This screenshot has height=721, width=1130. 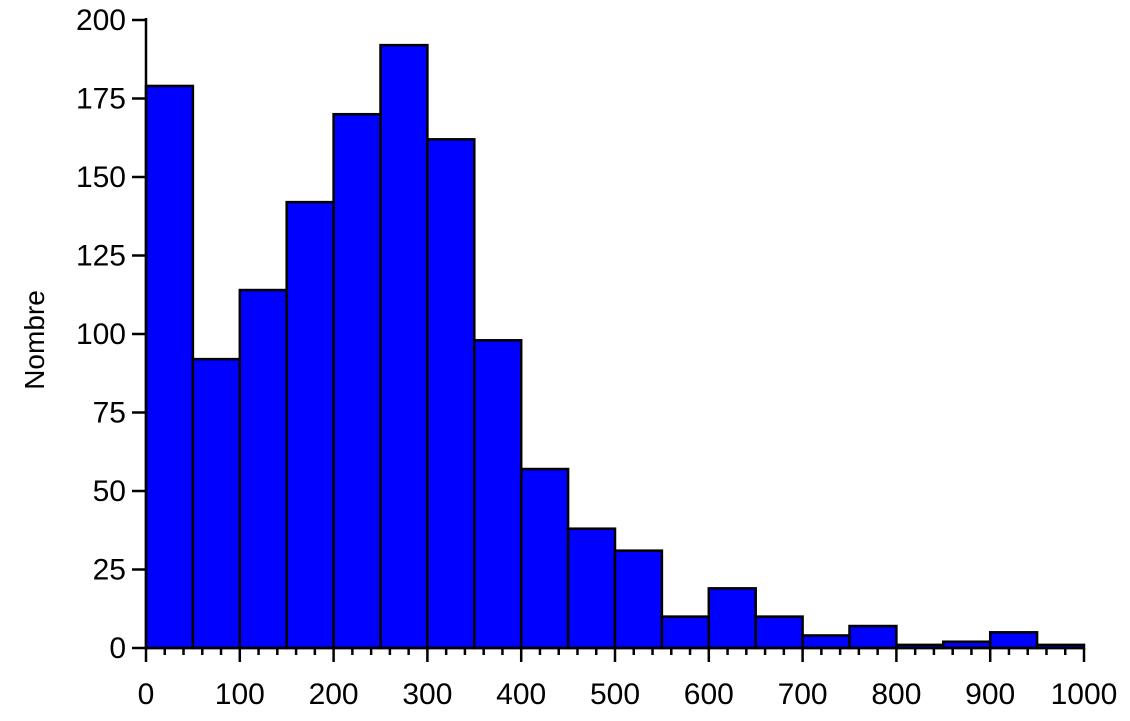 What do you see at coordinates (101, 256) in the screenshot?
I see `y-tick-label: 125` at bounding box center [101, 256].